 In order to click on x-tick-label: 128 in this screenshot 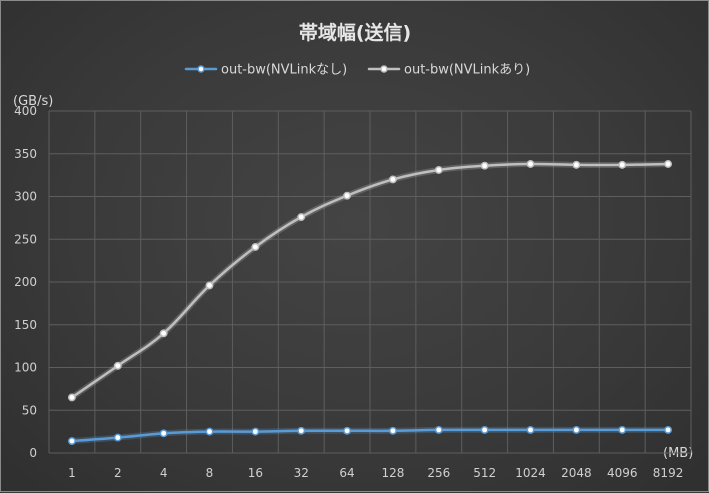, I will do `click(392, 473)`.